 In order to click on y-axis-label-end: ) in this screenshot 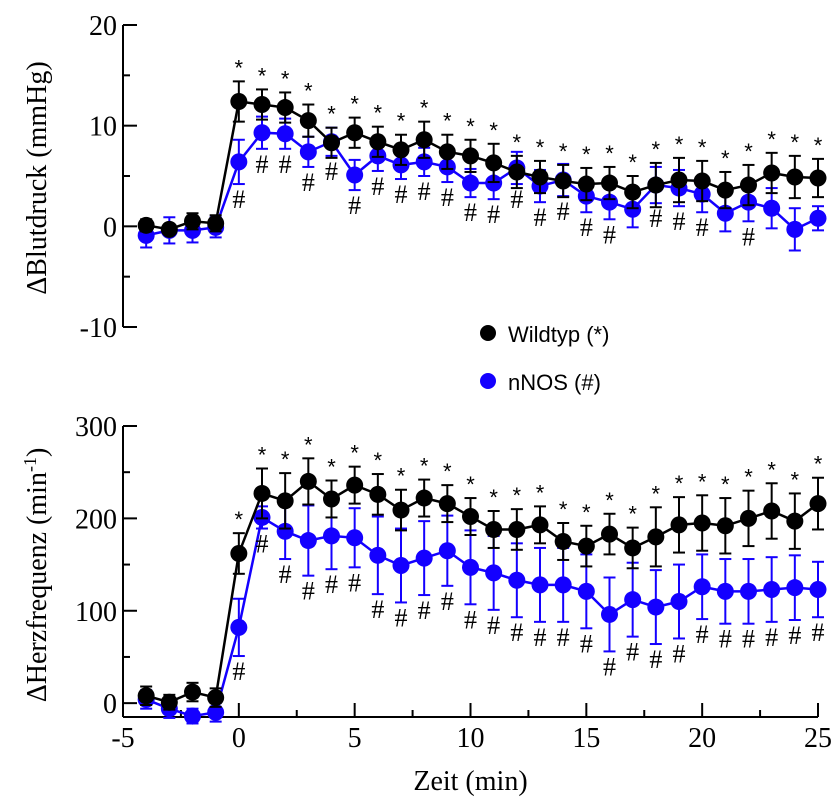, I will do `click(37, 452)`.